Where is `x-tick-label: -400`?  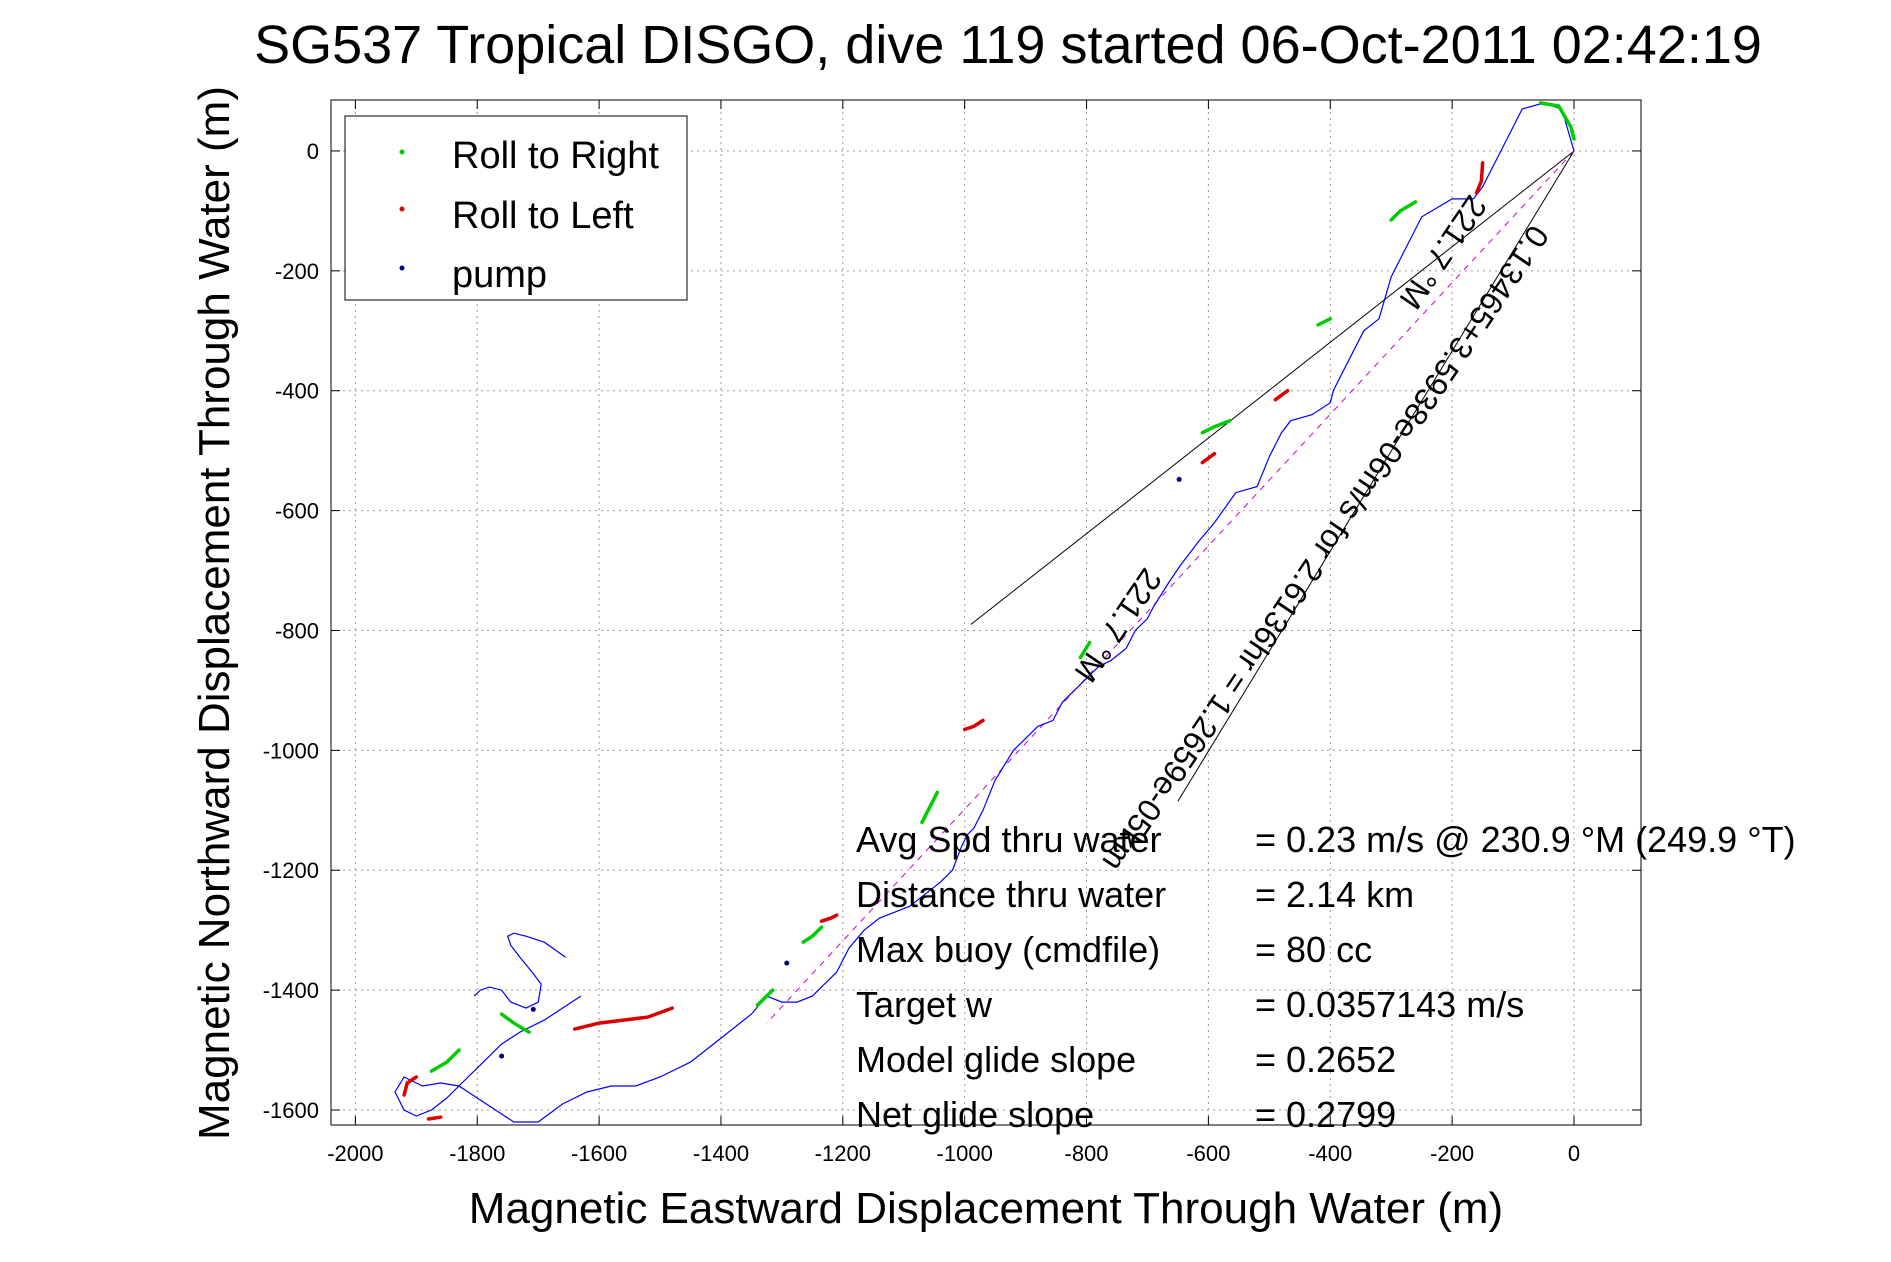 x-tick-label: -400 is located at coordinates (1330, 1153).